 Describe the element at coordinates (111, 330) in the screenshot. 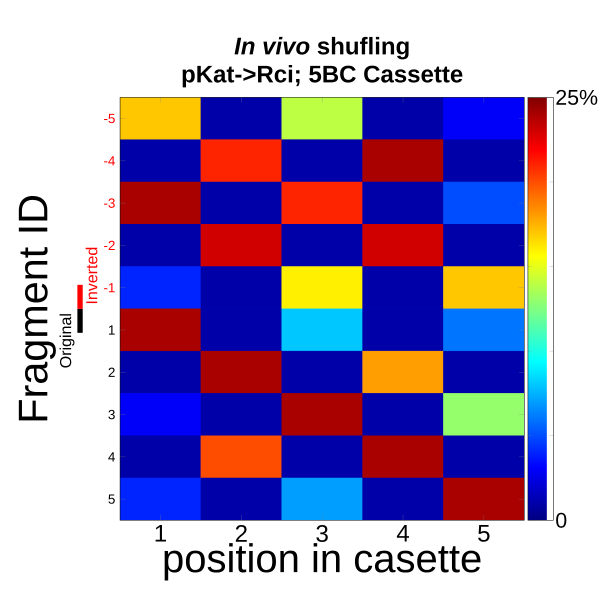

I see `y-tick-label: 1` at that location.